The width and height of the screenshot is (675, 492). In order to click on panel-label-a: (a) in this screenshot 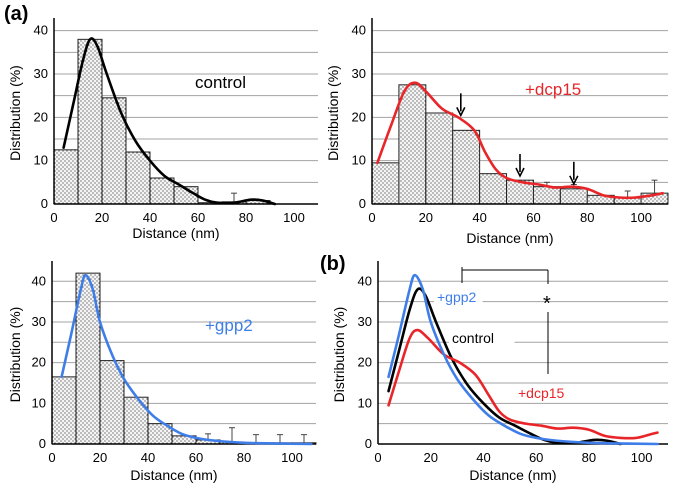, I will do `click(16, 14)`.